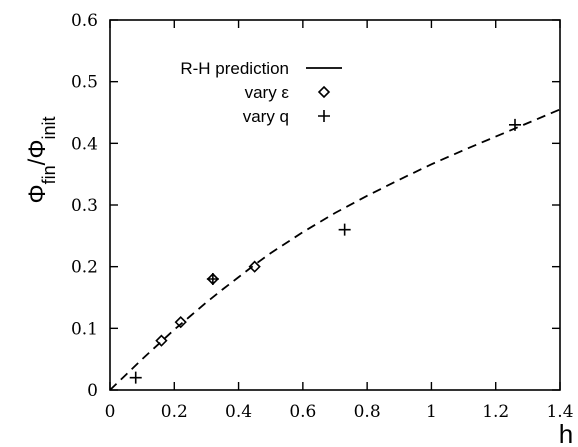  Describe the element at coordinates (266, 116) in the screenshot. I see `legend-label: vary q` at that location.